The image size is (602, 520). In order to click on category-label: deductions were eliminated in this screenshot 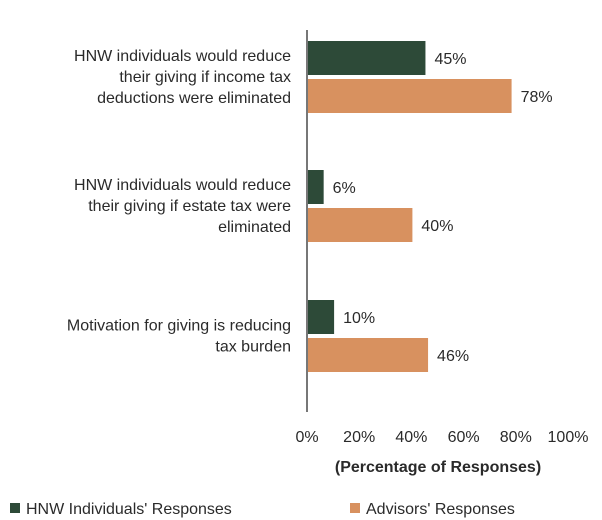, I will do `click(194, 98)`.